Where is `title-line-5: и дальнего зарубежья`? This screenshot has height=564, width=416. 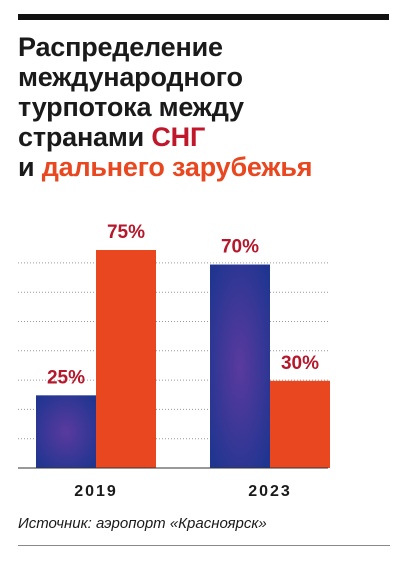
title-line-5: и дальнего зарубежья is located at coordinates (213, 167).